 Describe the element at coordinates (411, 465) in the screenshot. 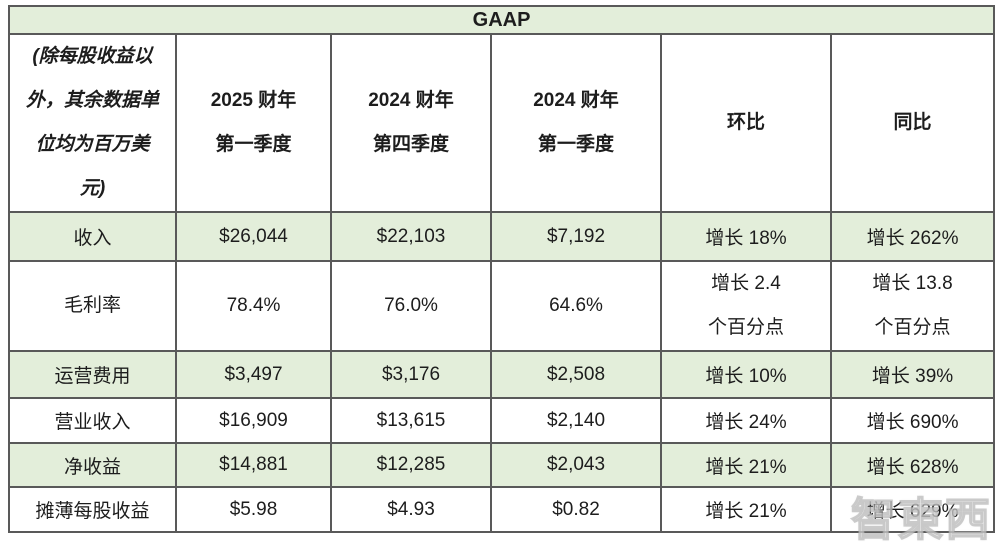

I see `value-fy2024-q4: $12,285` at that location.